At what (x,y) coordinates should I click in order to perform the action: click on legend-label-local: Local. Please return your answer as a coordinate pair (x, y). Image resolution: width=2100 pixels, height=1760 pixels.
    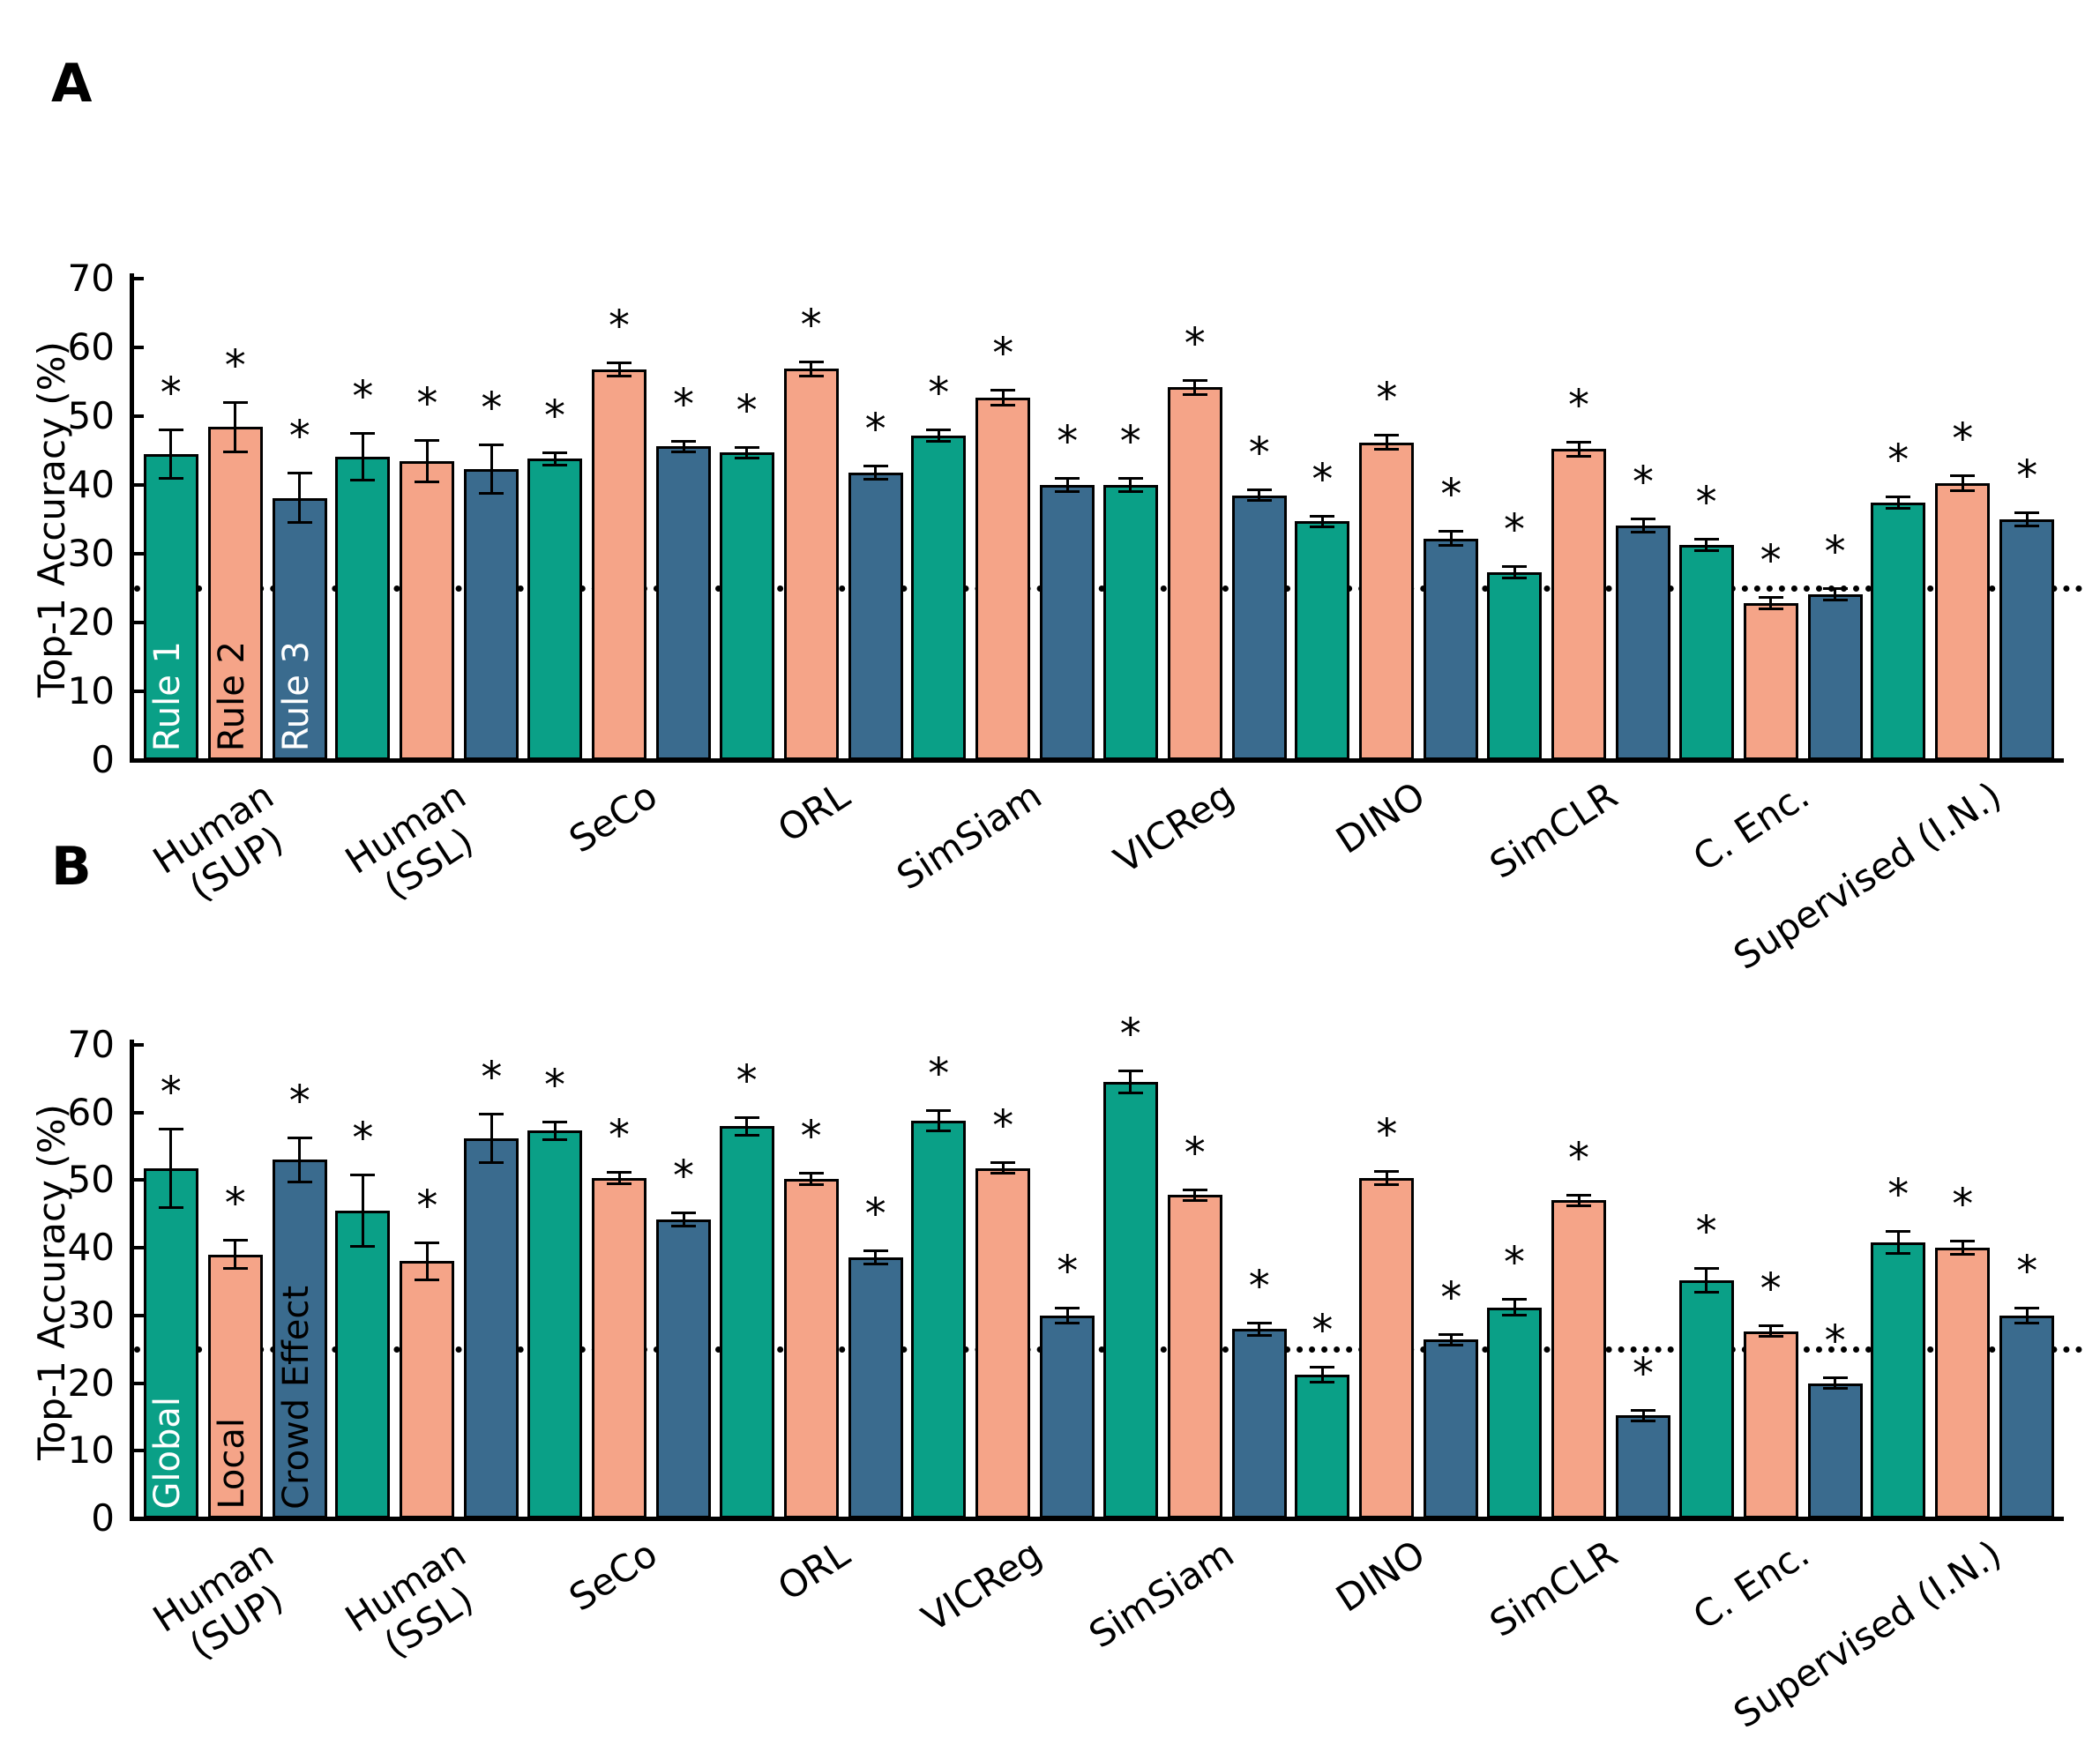
    Looking at the image, I should click on (232, 1464).